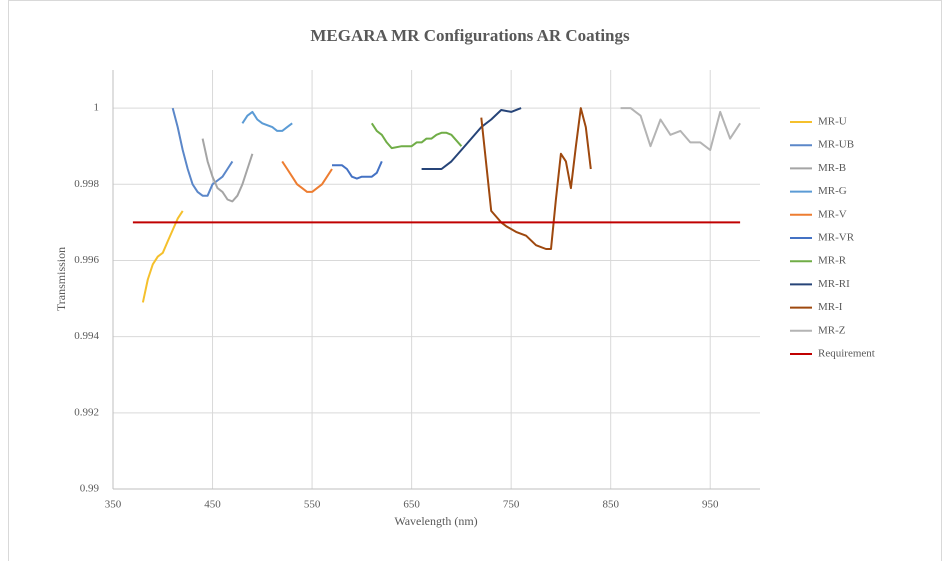  Describe the element at coordinates (312, 505) in the screenshot. I see `x-tick-label: 550` at that location.